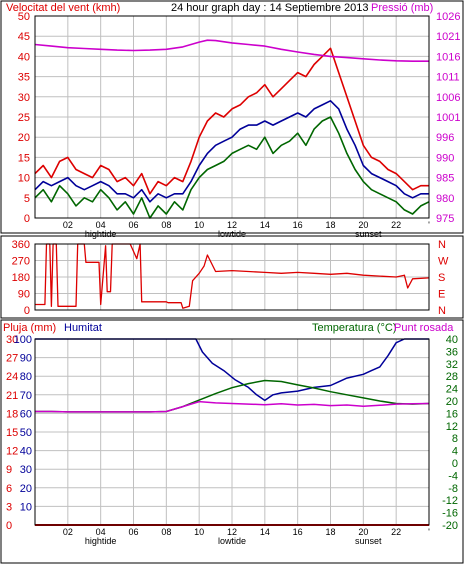 Image resolution: width=465 pixels, height=571 pixels. Describe the element at coordinates (23, 340) in the screenshot. I see `bot-humidity-tick: 100` at that location.